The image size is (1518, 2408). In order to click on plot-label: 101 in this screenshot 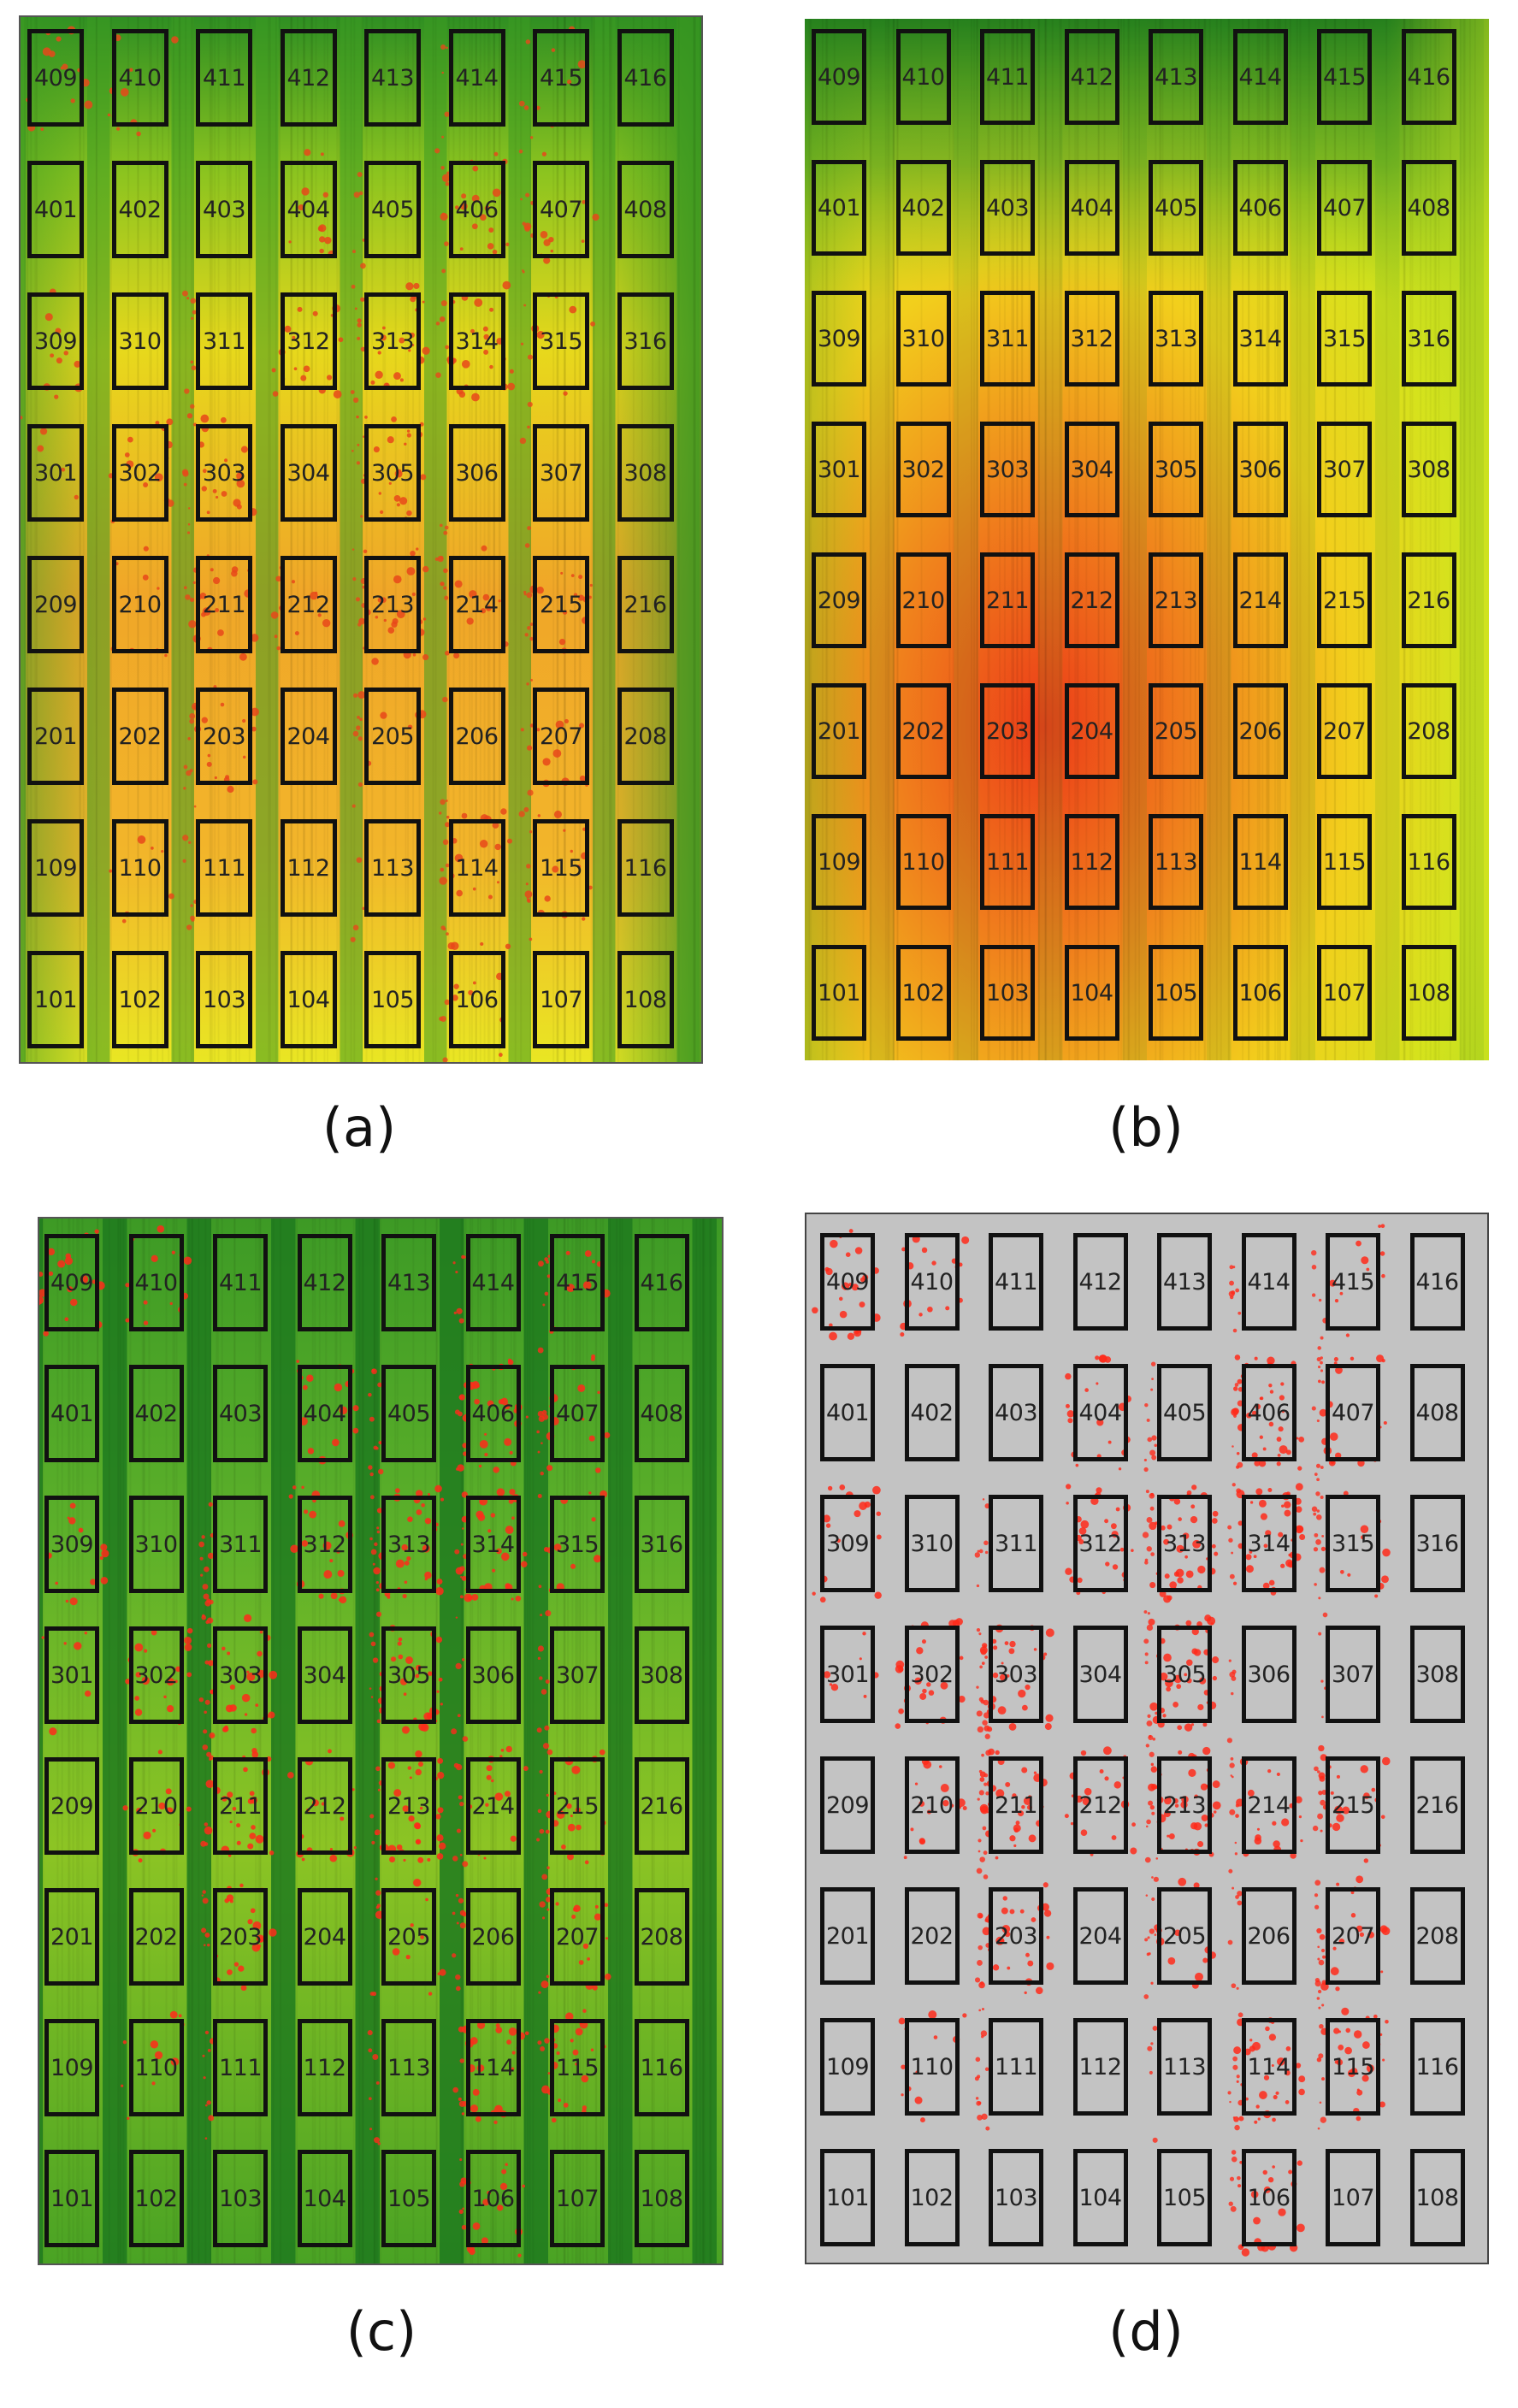, I will do `click(839, 992)`.